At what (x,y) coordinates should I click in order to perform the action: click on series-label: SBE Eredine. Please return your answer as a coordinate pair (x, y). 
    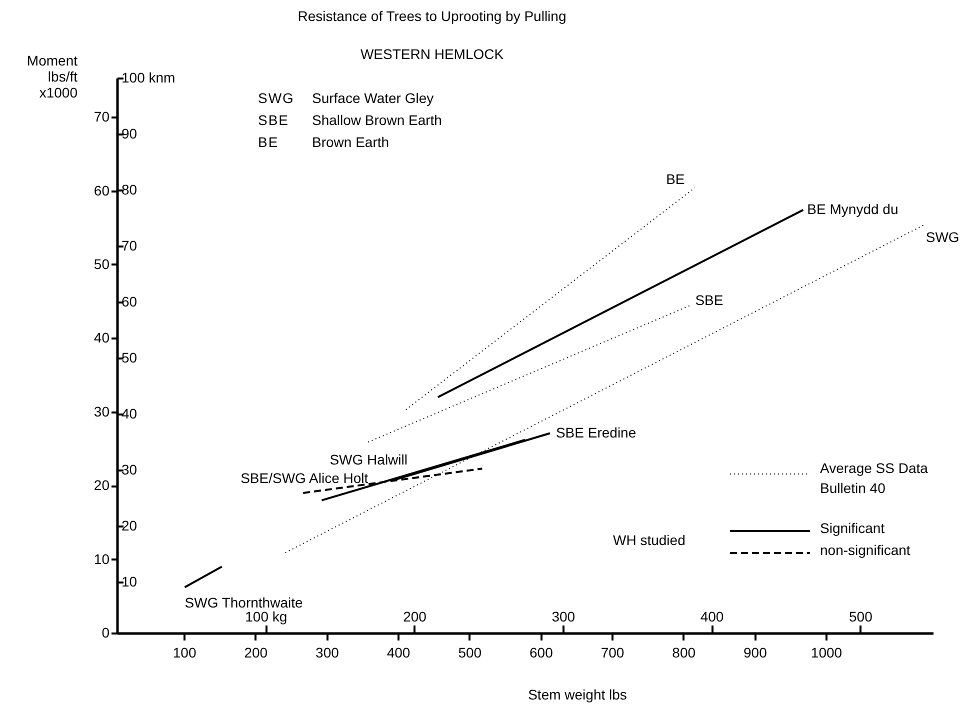
    Looking at the image, I should click on (596, 432).